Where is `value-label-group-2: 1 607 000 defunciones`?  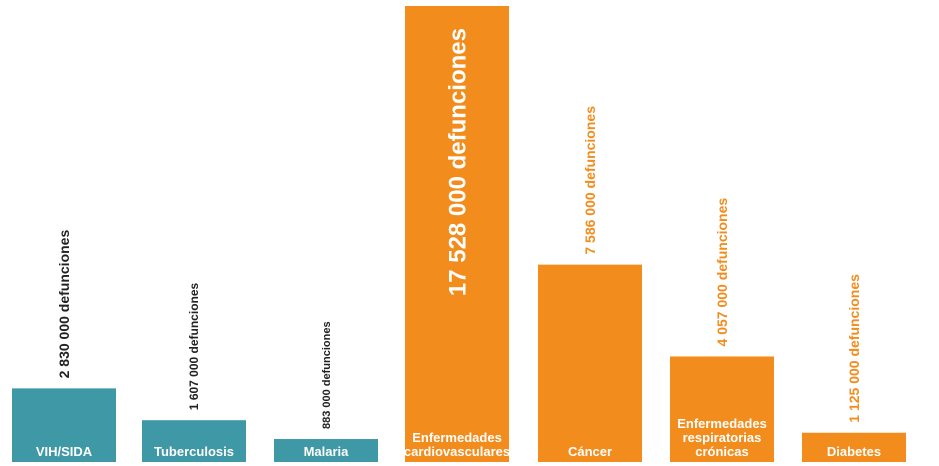
value-label-group-2: 1 607 000 defunciones is located at coordinates (194, 346).